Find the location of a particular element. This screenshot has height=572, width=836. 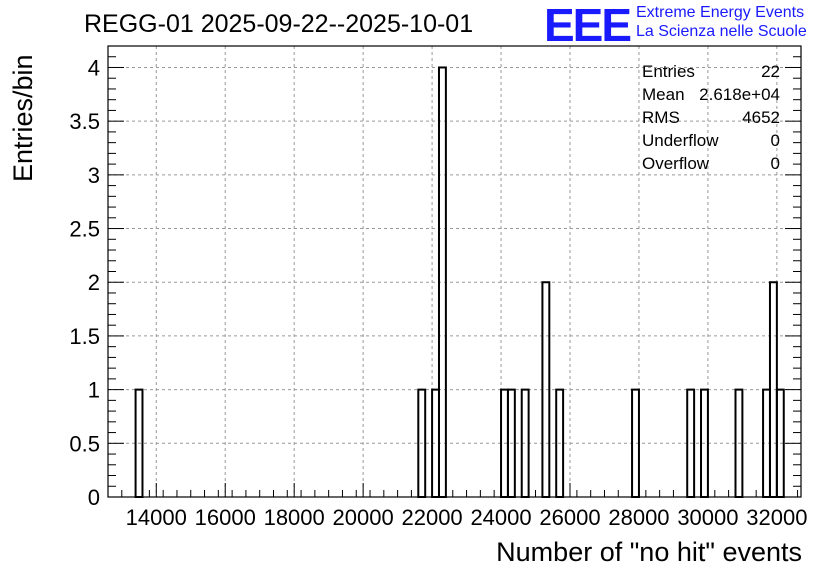

stats-row-mean: Mean 2.618e+04 is located at coordinates (711, 94).